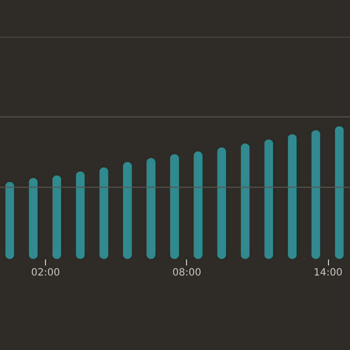 This screenshot has width=350, height=350. Describe the element at coordinates (328, 273) in the screenshot. I see `x-tick-label: 14:00` at that location.